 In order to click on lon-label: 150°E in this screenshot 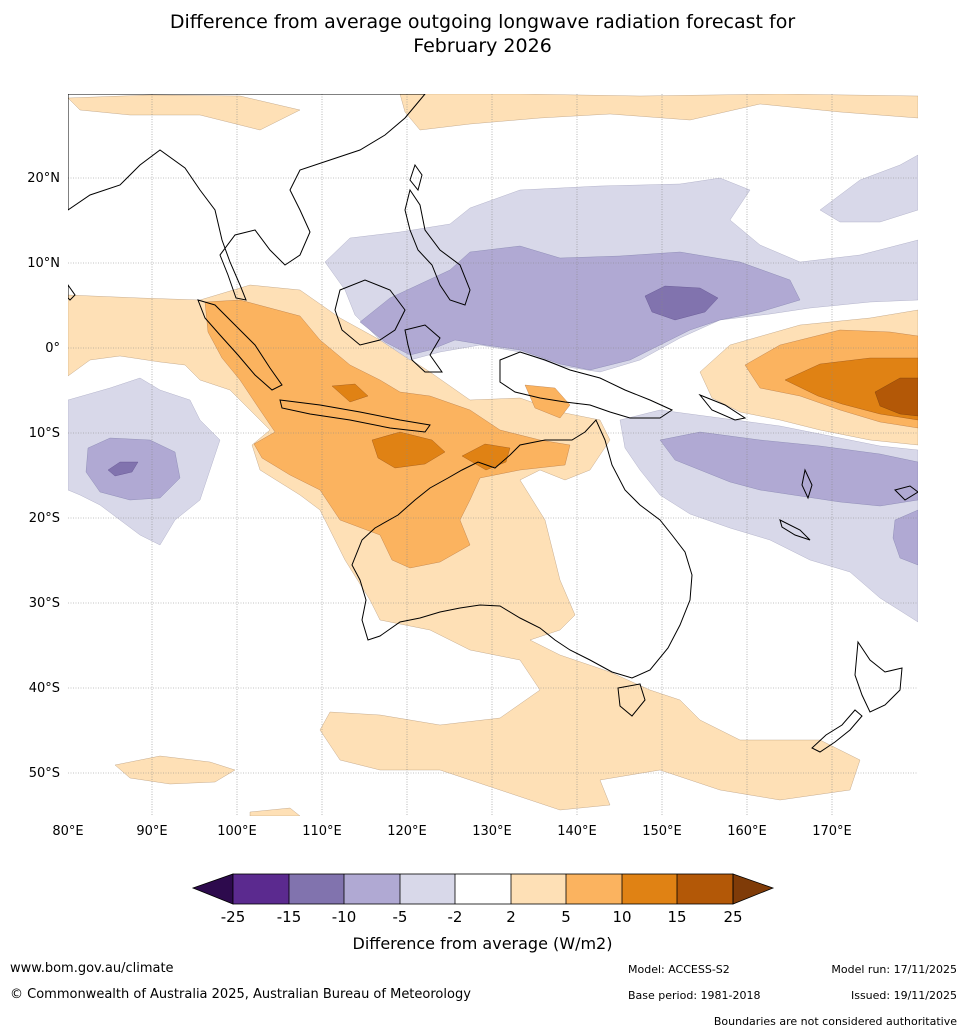, I will do `click(662, 831)`.